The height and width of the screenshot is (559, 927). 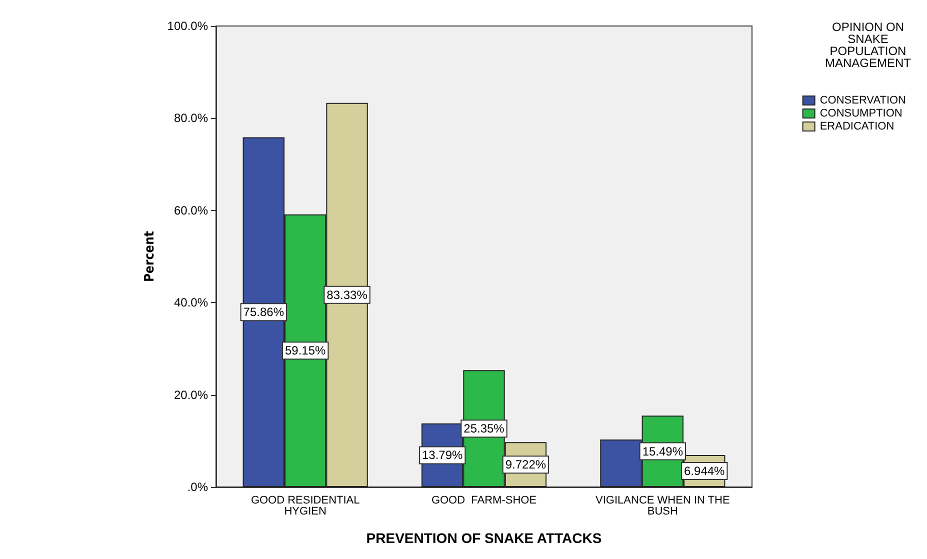 What do you see at coordinates (191, 395) in the screenshot?
I see `y-tick-label: 20.0%` at bounding box center [191, 395].